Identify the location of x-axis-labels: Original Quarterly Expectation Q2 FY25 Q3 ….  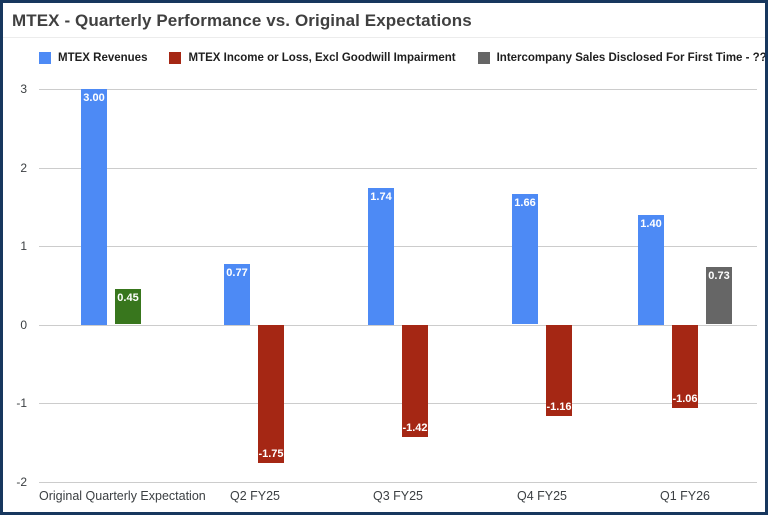
(398, 499).